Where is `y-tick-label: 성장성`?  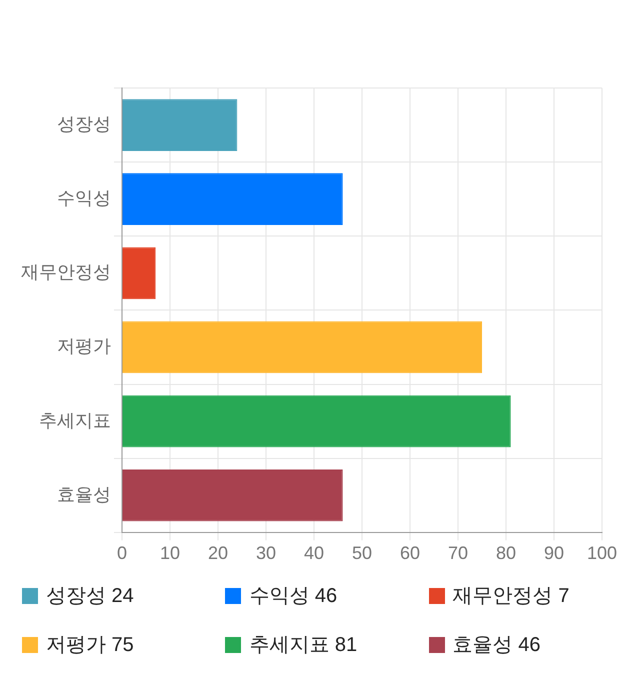
y-tick-label: 성장성 is located at coordinates (84, 124).